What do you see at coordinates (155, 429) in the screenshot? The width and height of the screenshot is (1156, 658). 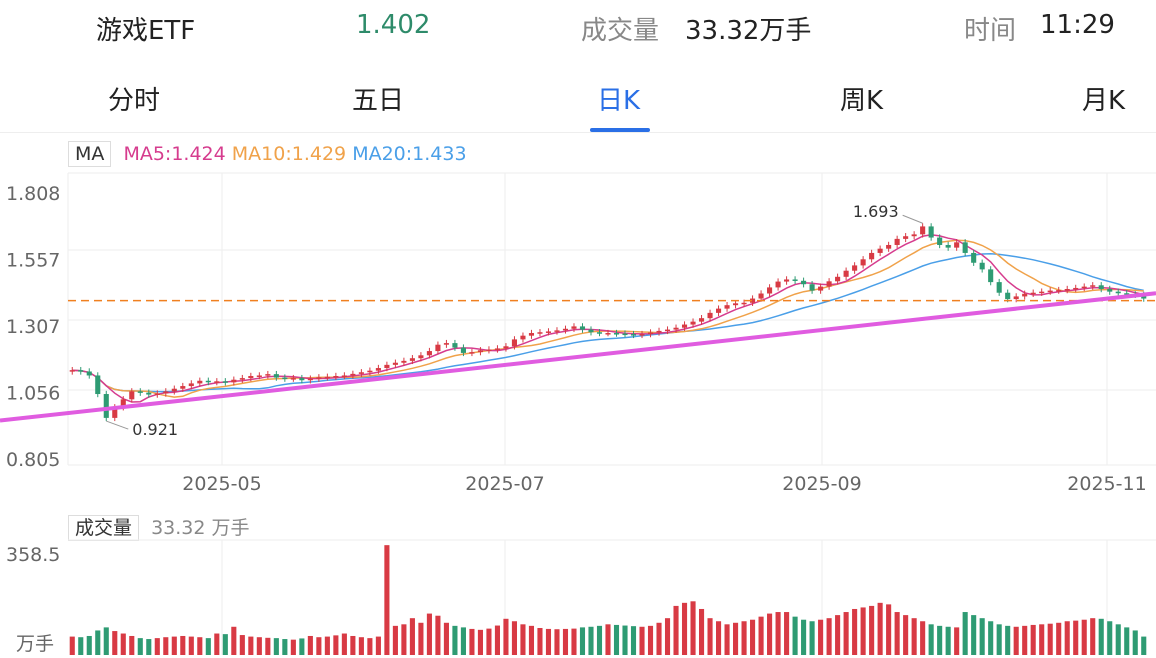 I see `low-annotation: 0.921` at bounding box center [155, 429].